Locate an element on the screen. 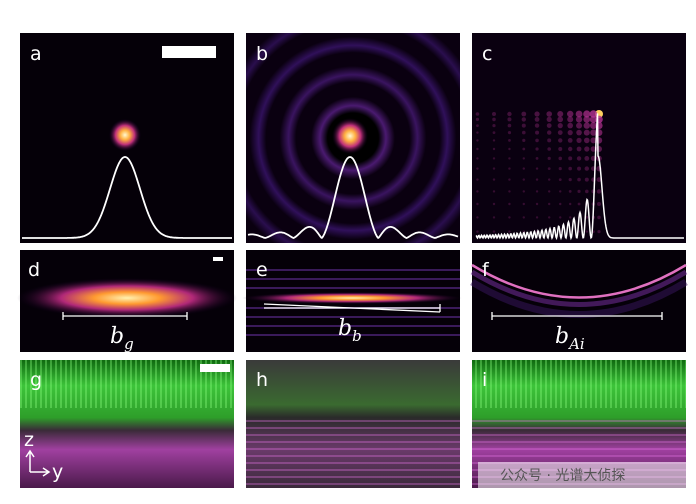 The height and width of the screenshot is (504, 696). beam is located at coordinates (127, 298).